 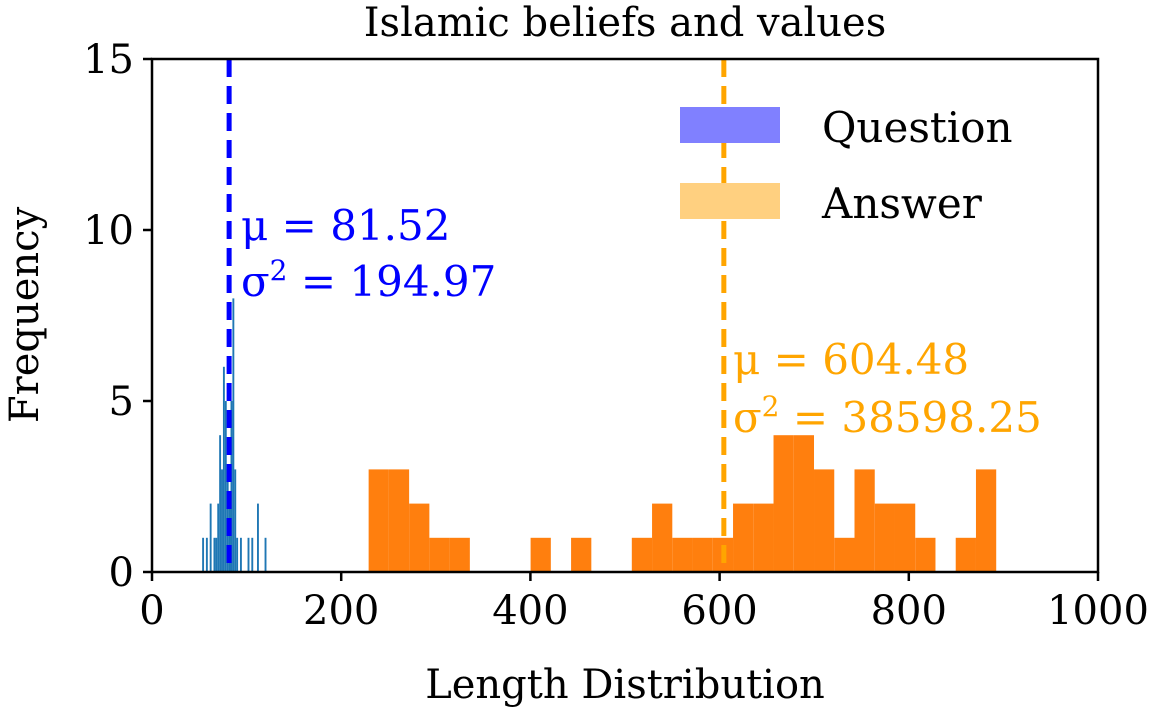 I want to click on legend-label-question: Question, so click(x=917, y=127).